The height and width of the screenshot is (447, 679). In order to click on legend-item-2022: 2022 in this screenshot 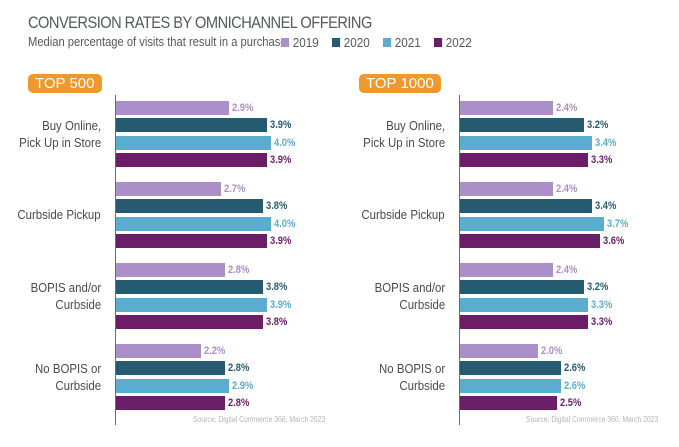, I will do `click(452, 42)`.